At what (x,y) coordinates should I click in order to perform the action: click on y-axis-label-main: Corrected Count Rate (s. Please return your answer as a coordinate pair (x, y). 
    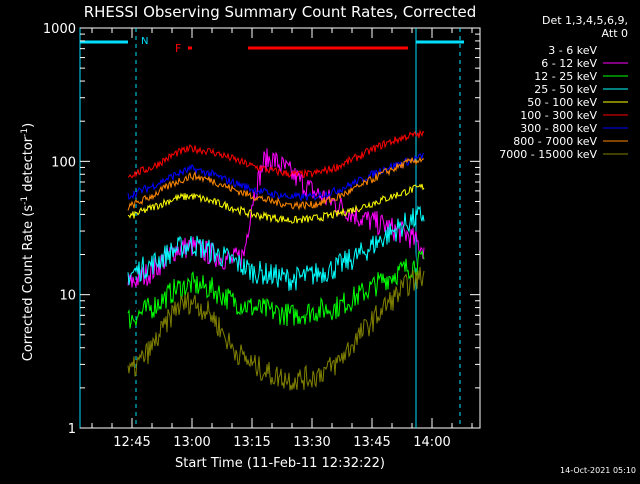
    Looking at the image, I should click on (28, 283).